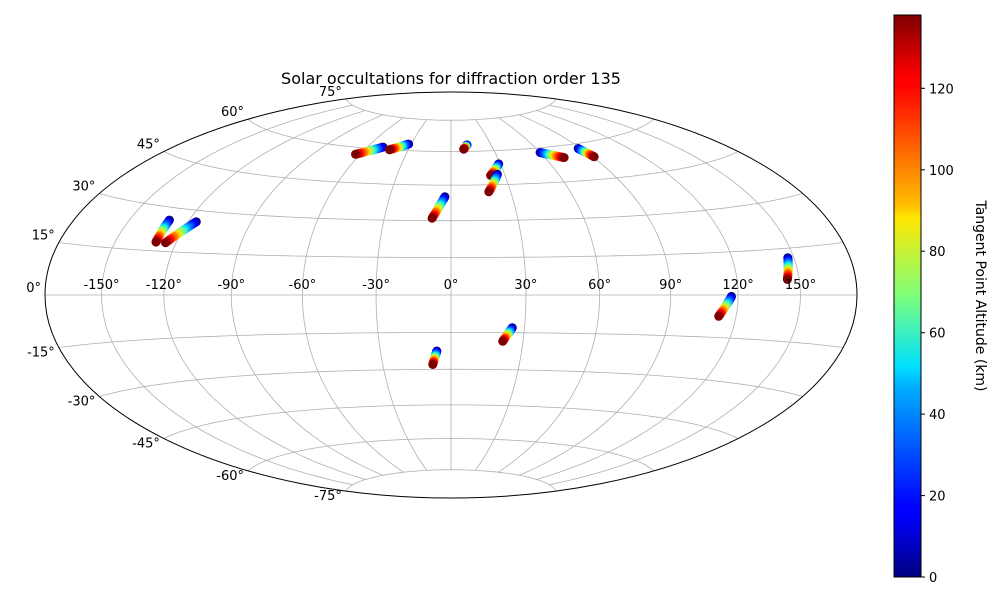  I want to click on longitude-tick-label: 0°, so click(451, 285).